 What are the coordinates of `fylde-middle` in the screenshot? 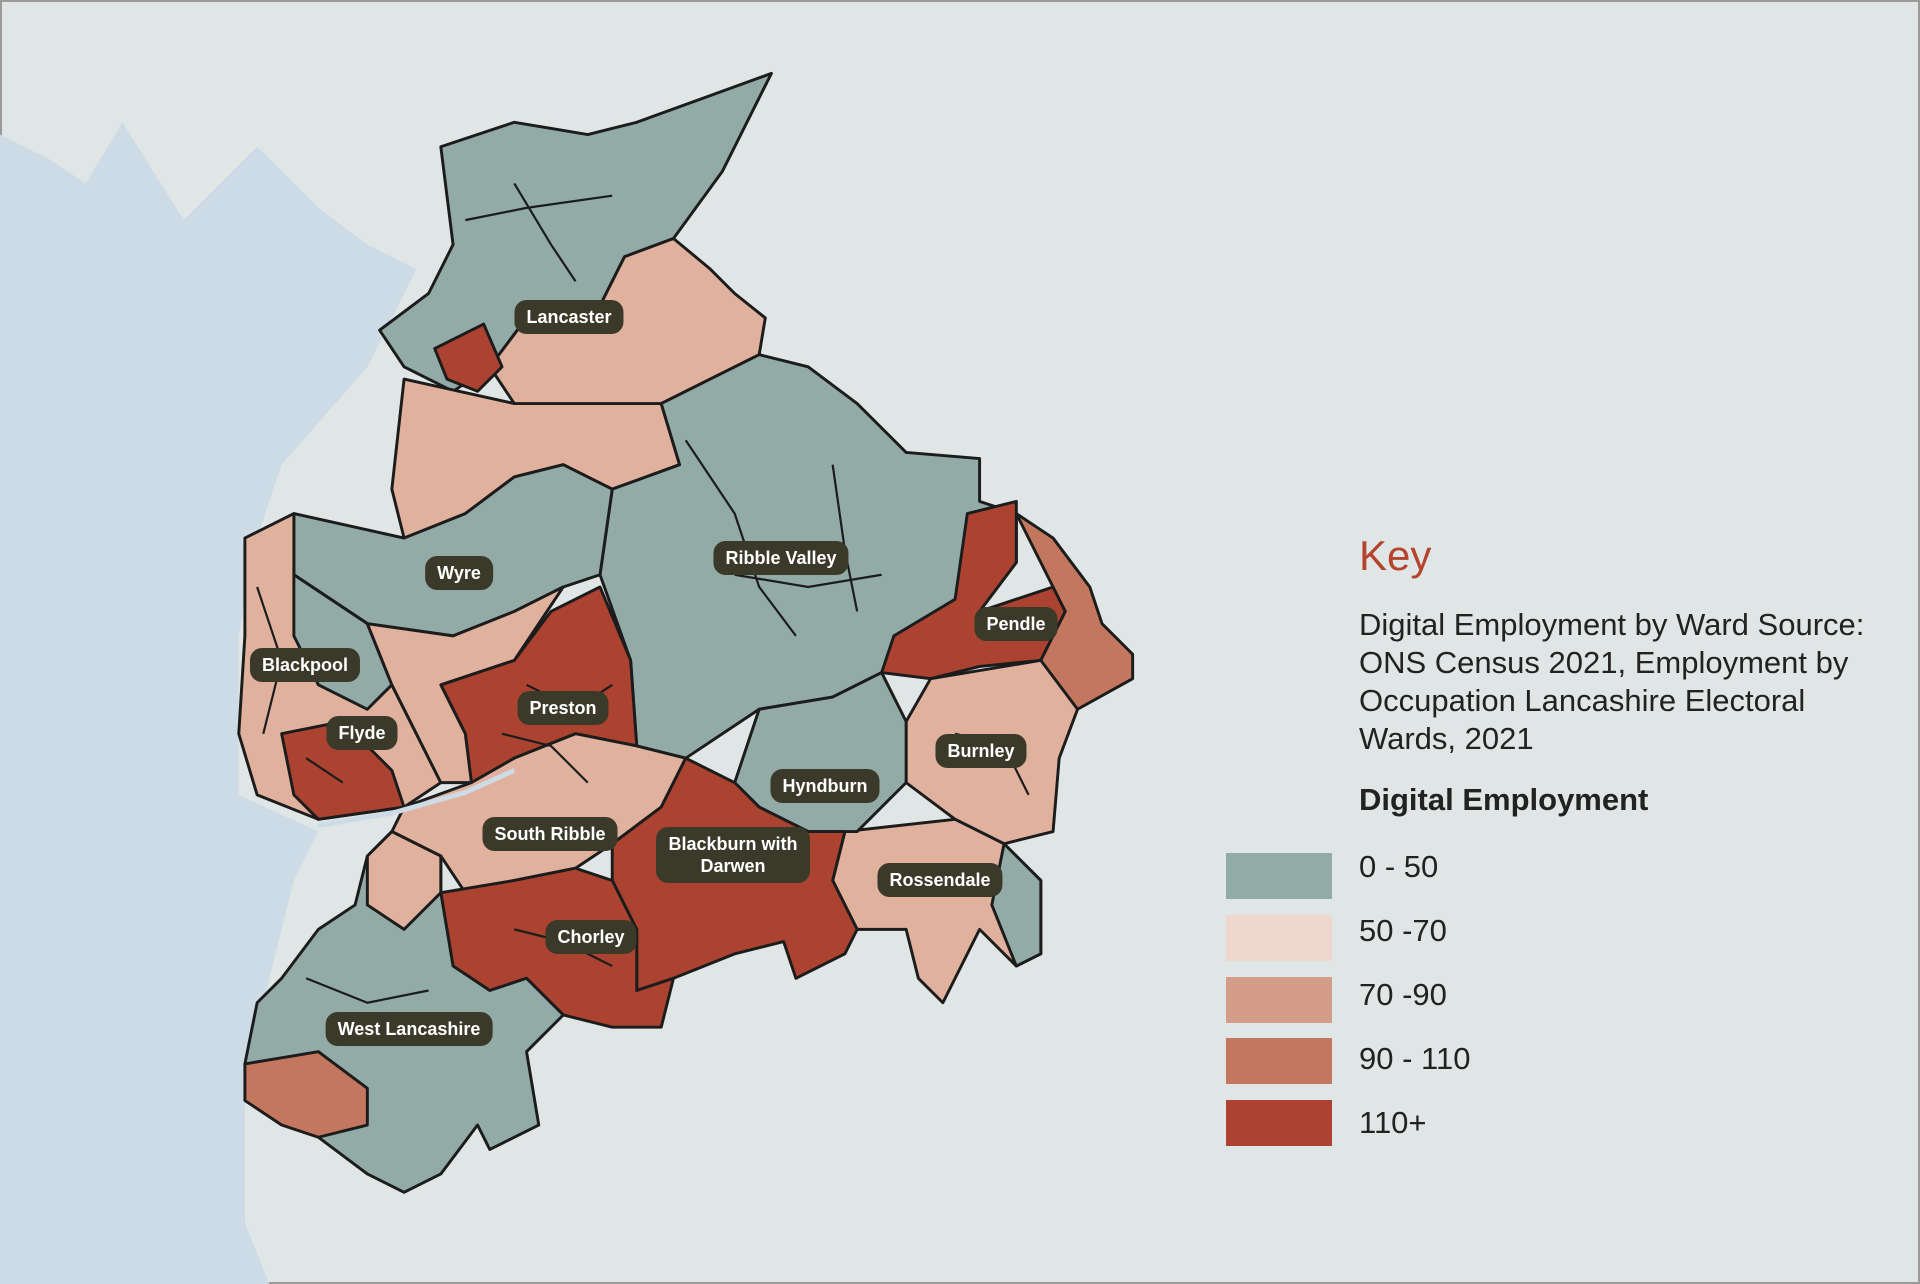 It's located at (465, 685).